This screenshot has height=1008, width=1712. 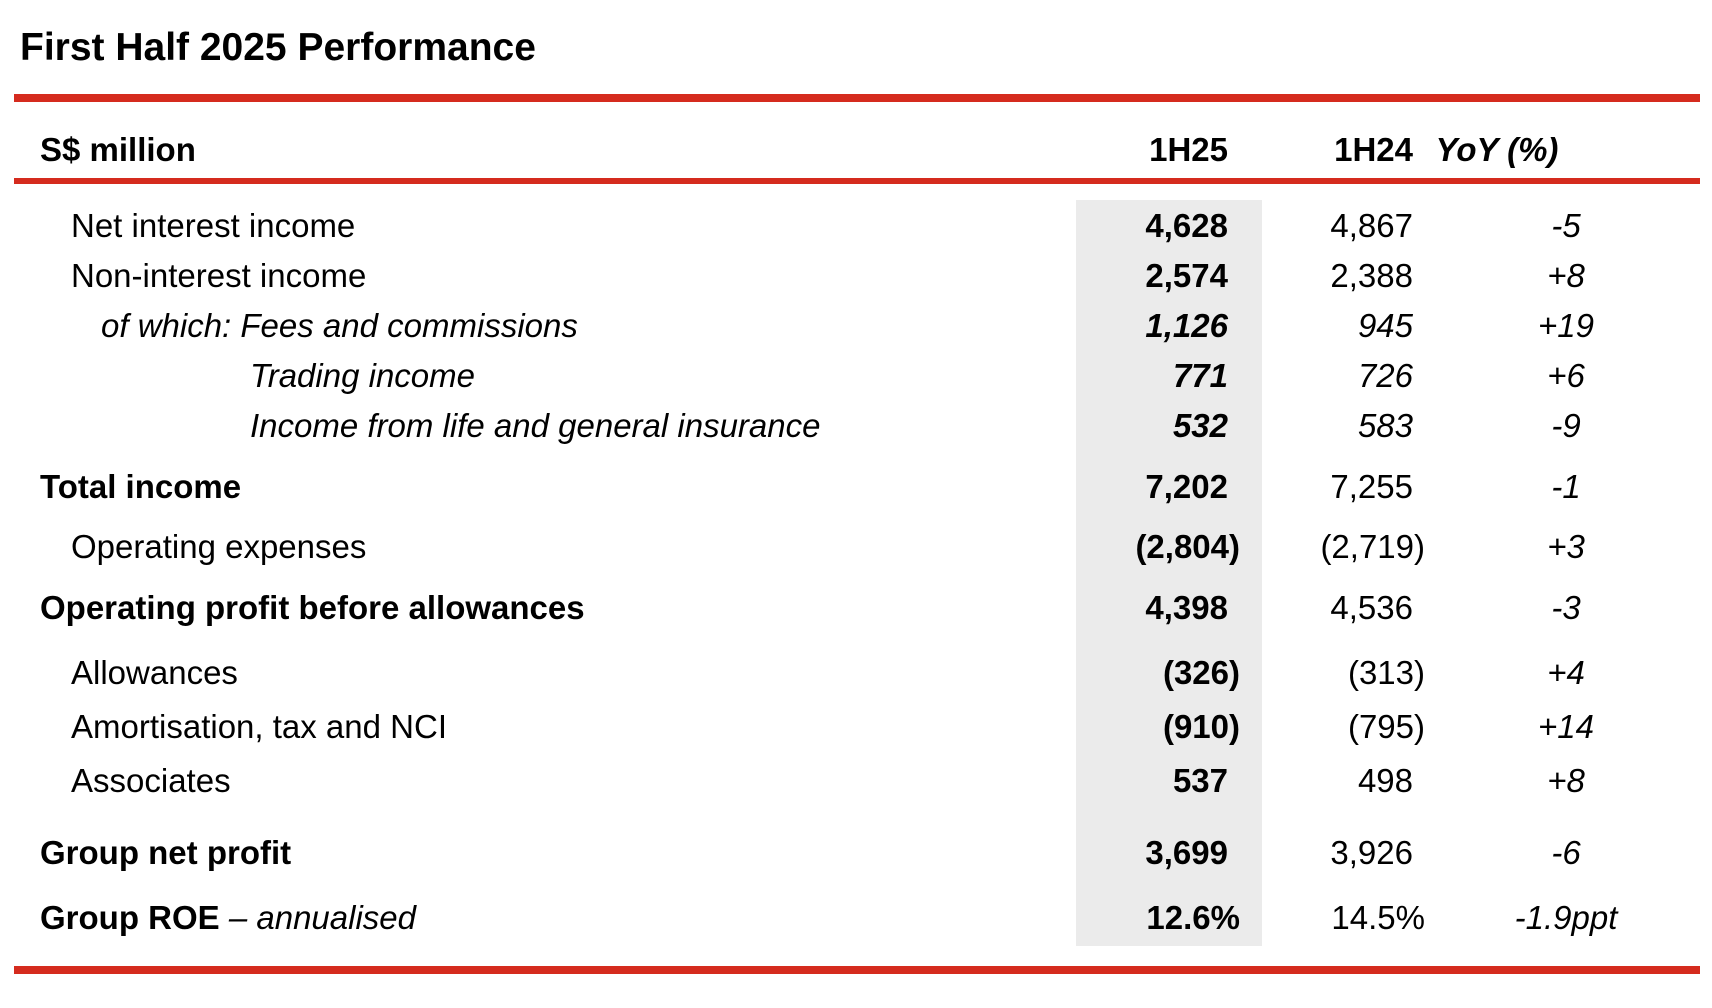 What do you see at coordinates (259, 726) in the screenshot?
I see `row-label-amortisation-tax-nci: Amortisation, tax and NCI` at bounding box center [259, 726].